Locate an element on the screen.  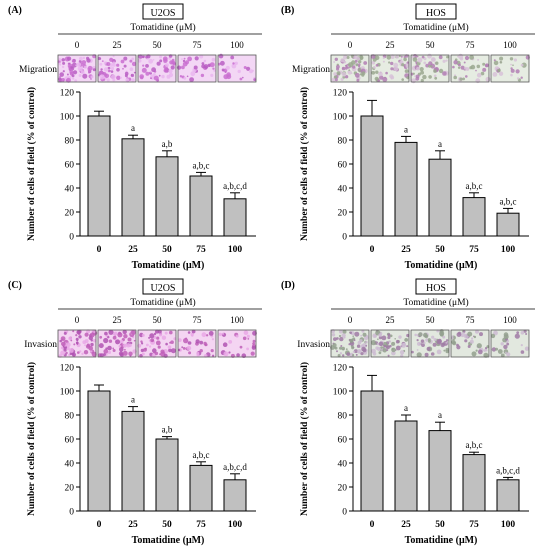
treatment-label: Tomatidine (μM) is located at coordinates (435, 302).